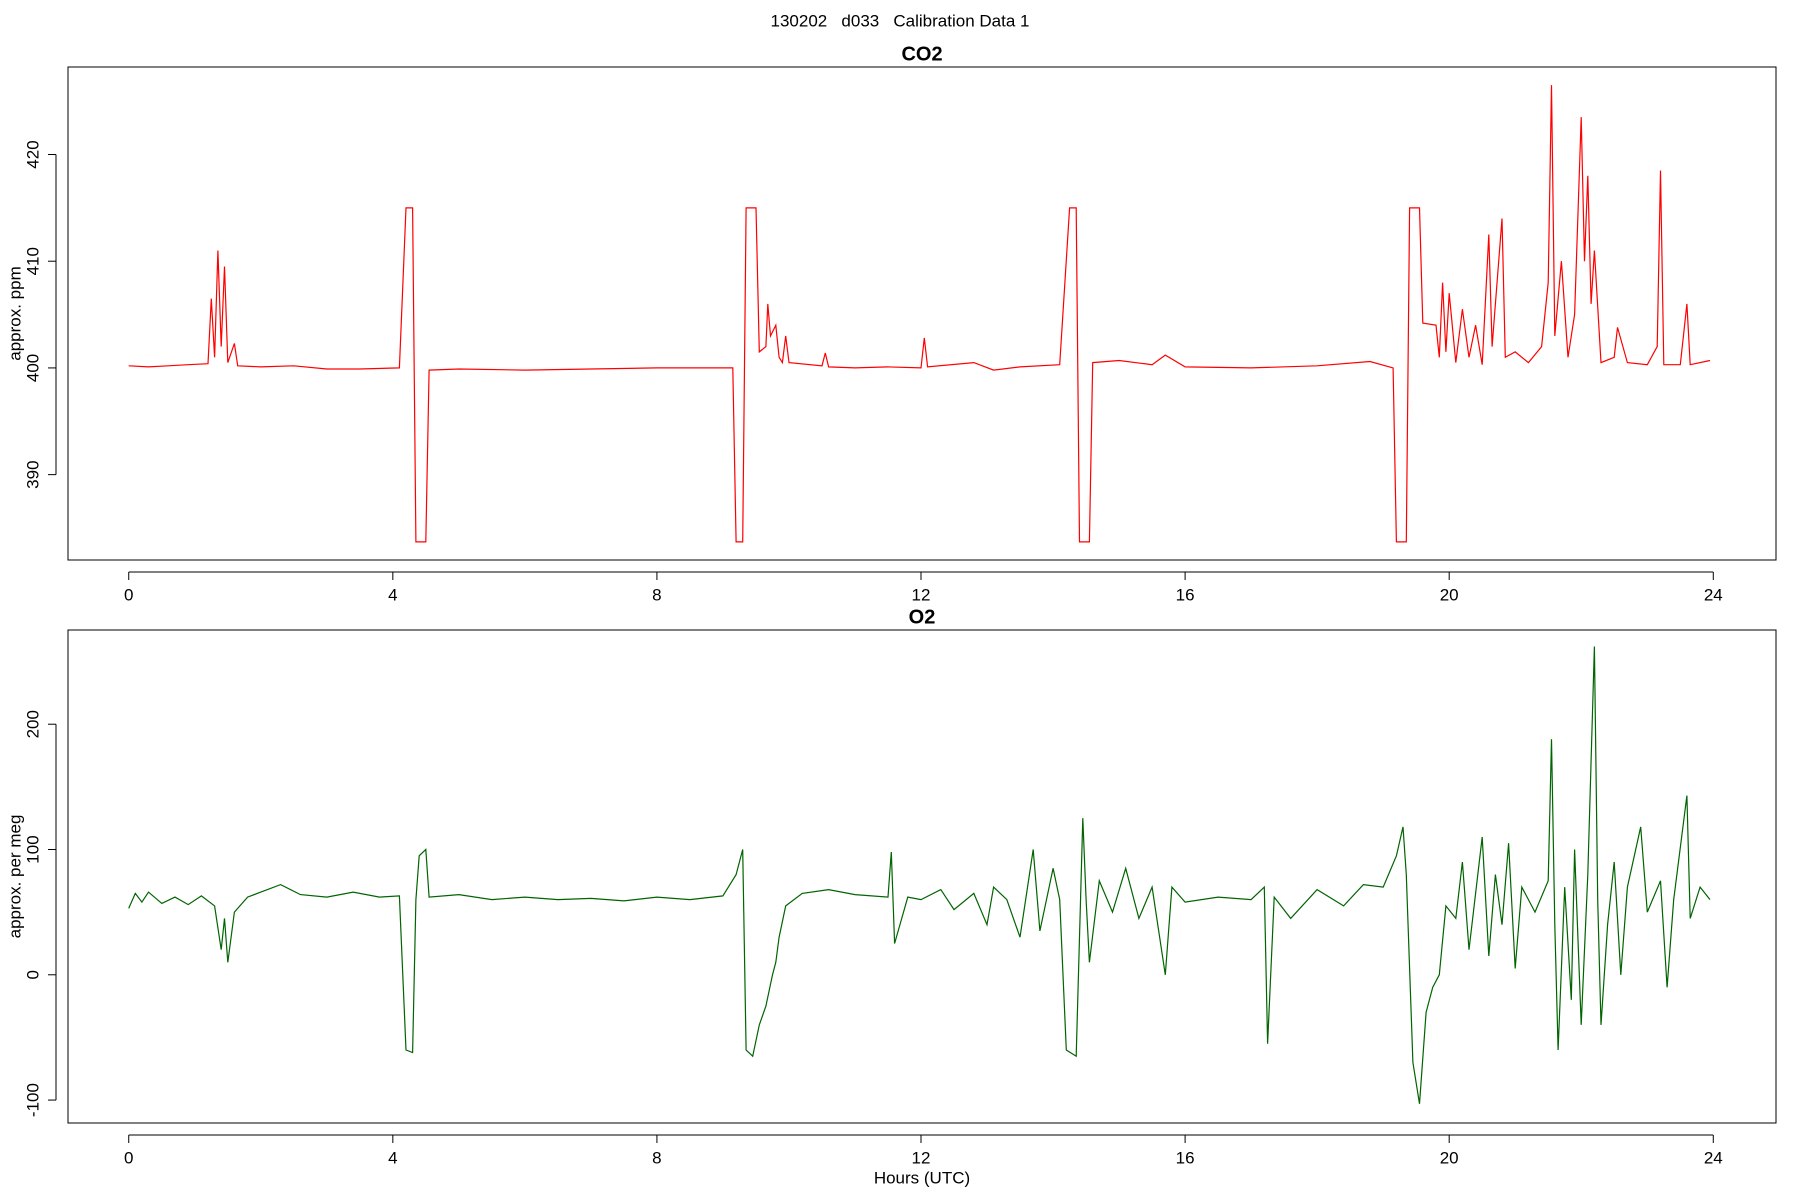  Describe the element at coordinates (32, 368) in the screenshot. I see `y-tick-label: 400` at that location.